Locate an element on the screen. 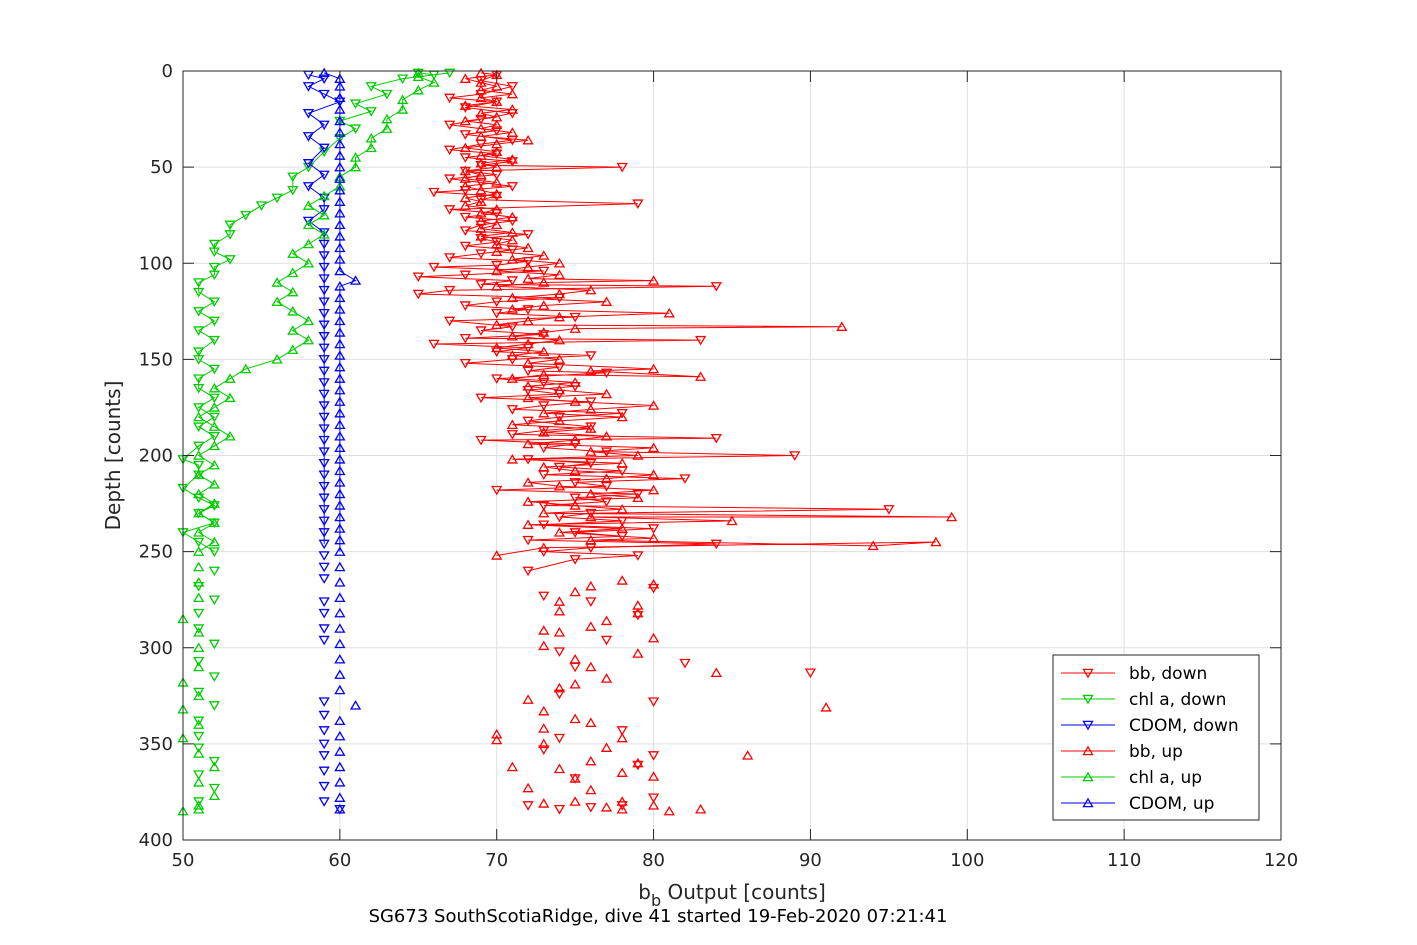 This screenshot has height=945, width=1417. legend-marker is located at coordinates (1088, 673).